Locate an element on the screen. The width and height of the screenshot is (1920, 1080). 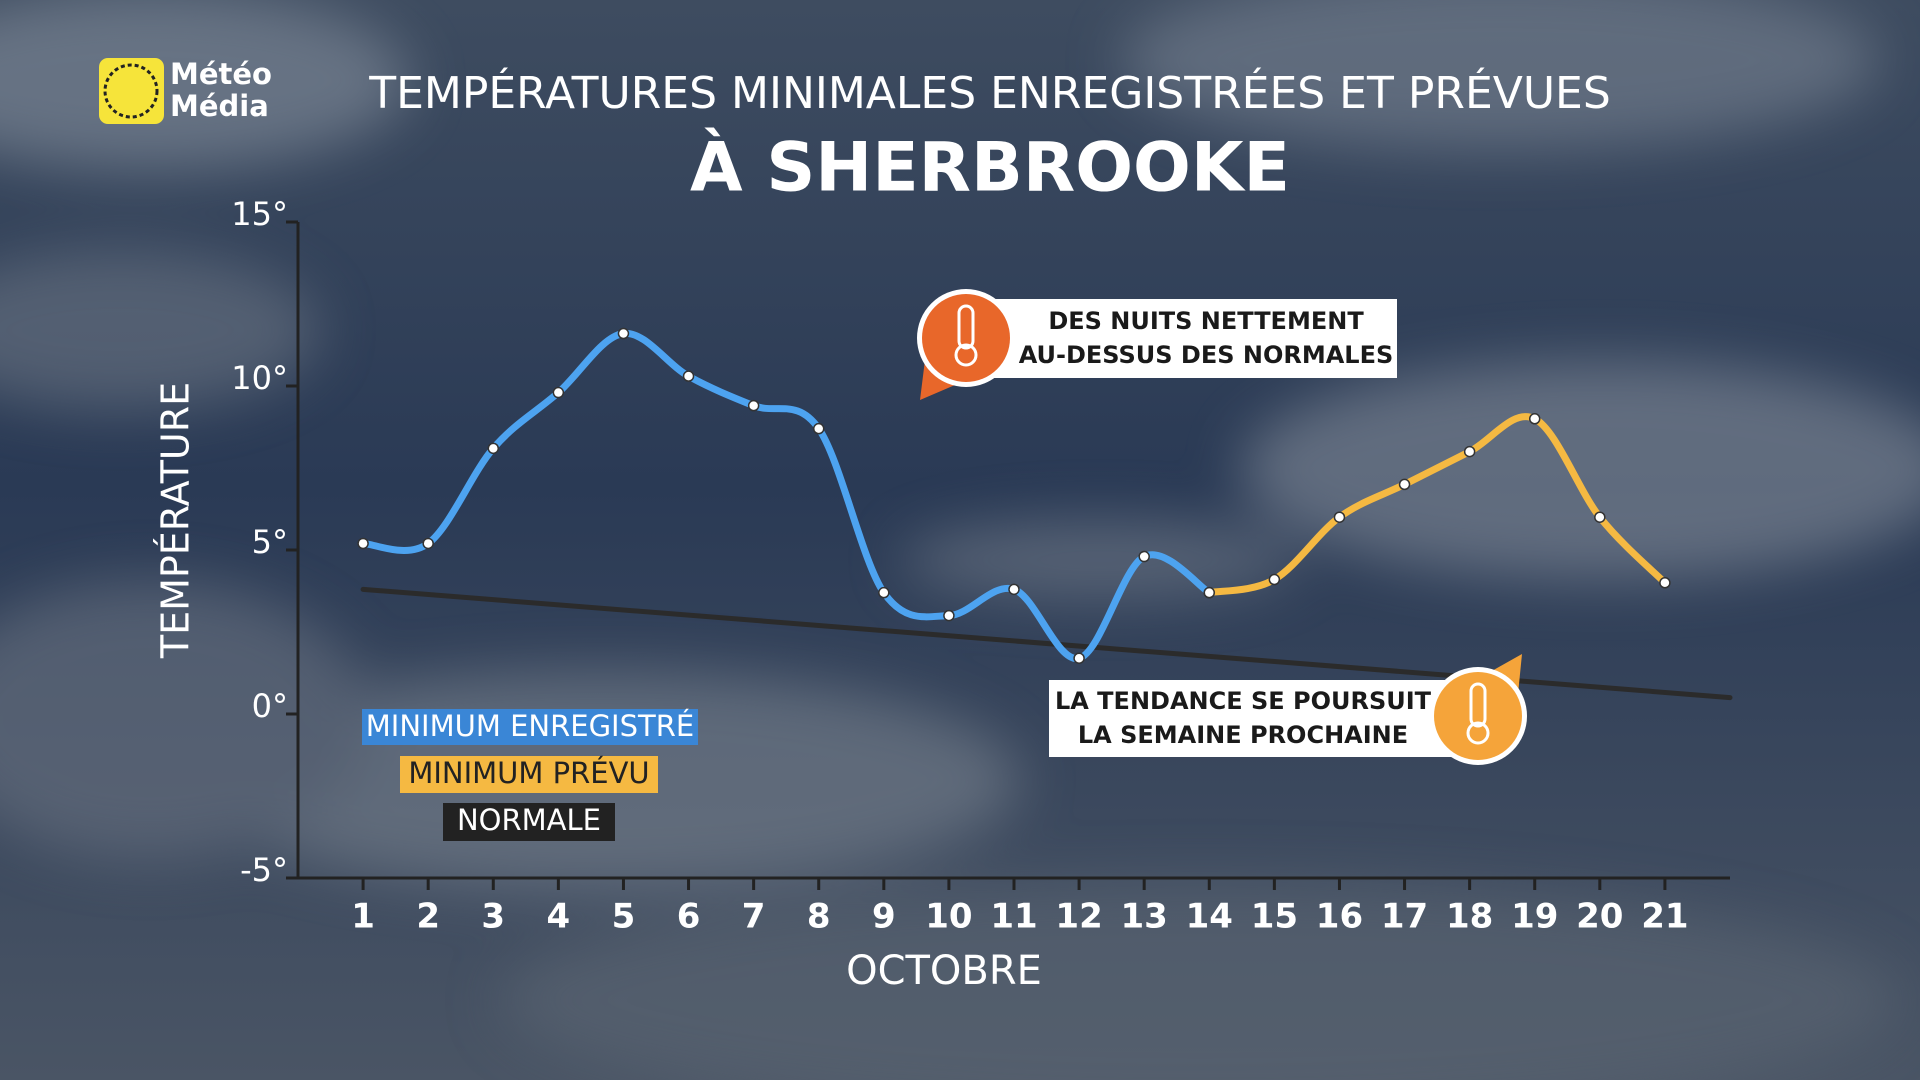
x-tick-label: 21 is located at coordinates (1664, 917).